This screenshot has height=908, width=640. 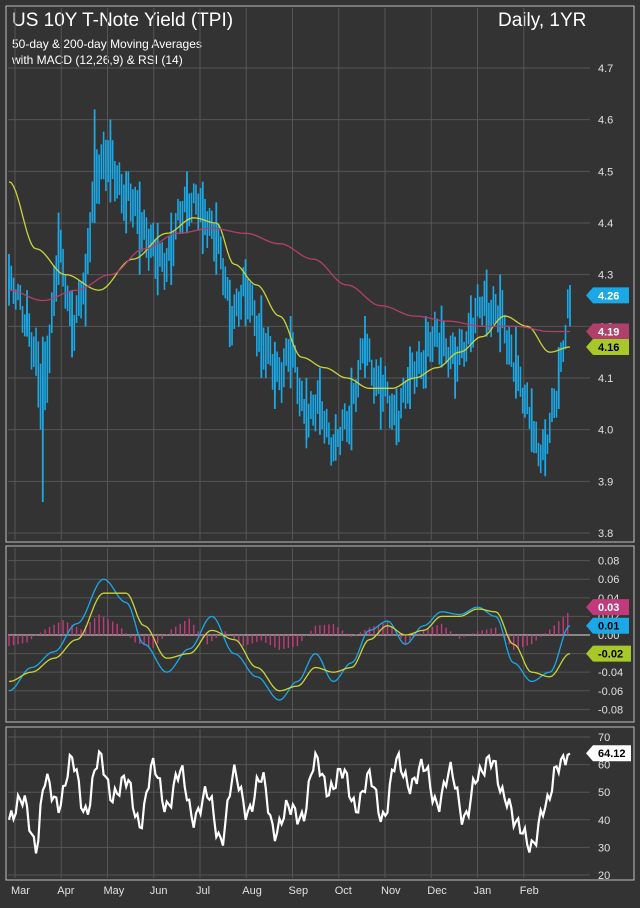 What do you see at coordinates (608, 580) in the screenshot?
I see `y-tick-label-macd: 0.06` at bounding box center [608, 580].